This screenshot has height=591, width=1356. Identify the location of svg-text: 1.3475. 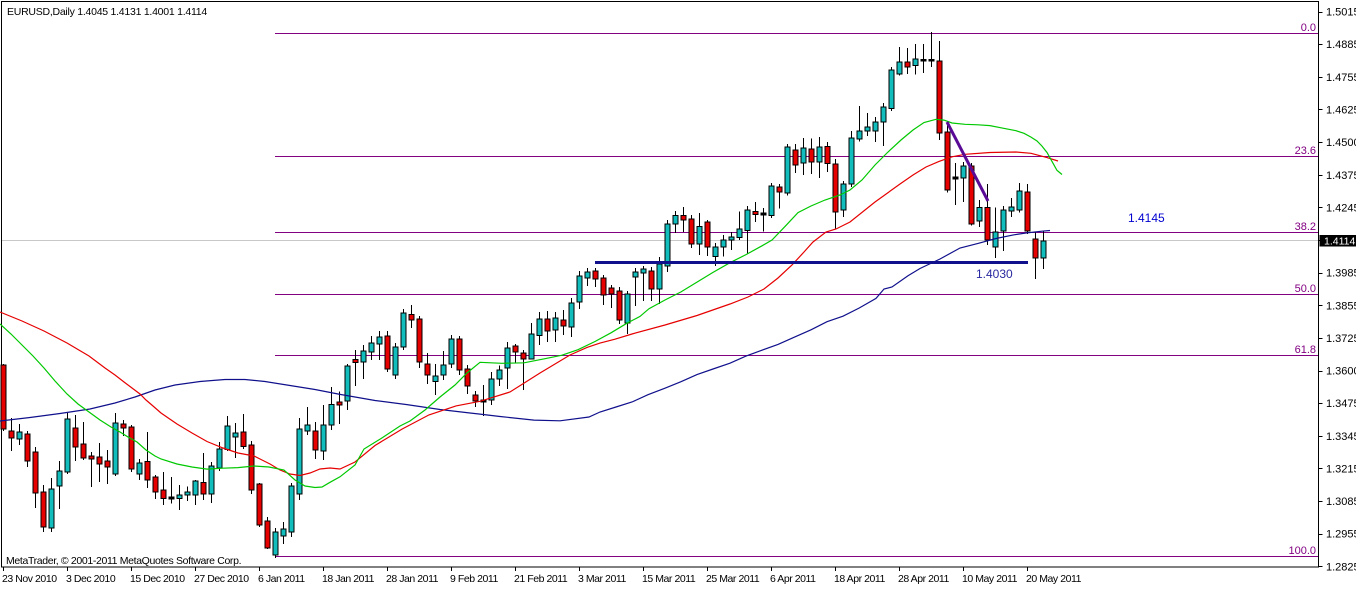
(1341, 404).